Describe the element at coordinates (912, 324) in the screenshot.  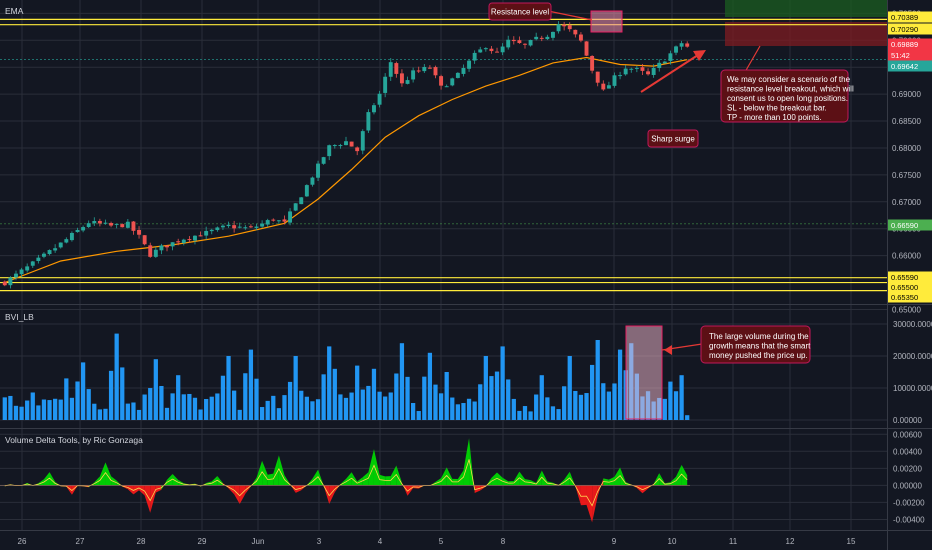
I see `volume-tick-label: 30000.00000` at that location.